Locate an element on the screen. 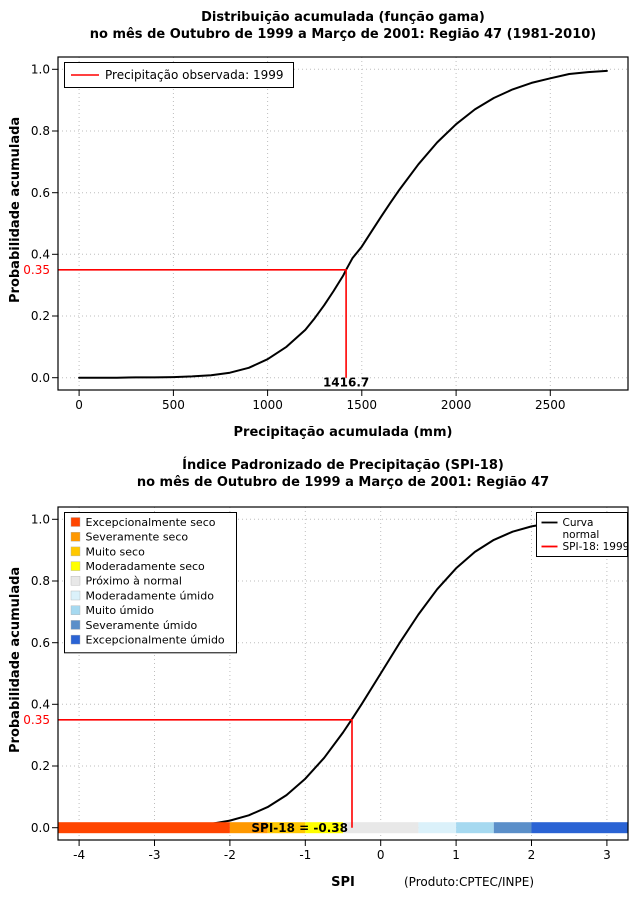  chart1-x-axis-label: Precipitação acumulada (mm) is located at coordinates (343, 432).